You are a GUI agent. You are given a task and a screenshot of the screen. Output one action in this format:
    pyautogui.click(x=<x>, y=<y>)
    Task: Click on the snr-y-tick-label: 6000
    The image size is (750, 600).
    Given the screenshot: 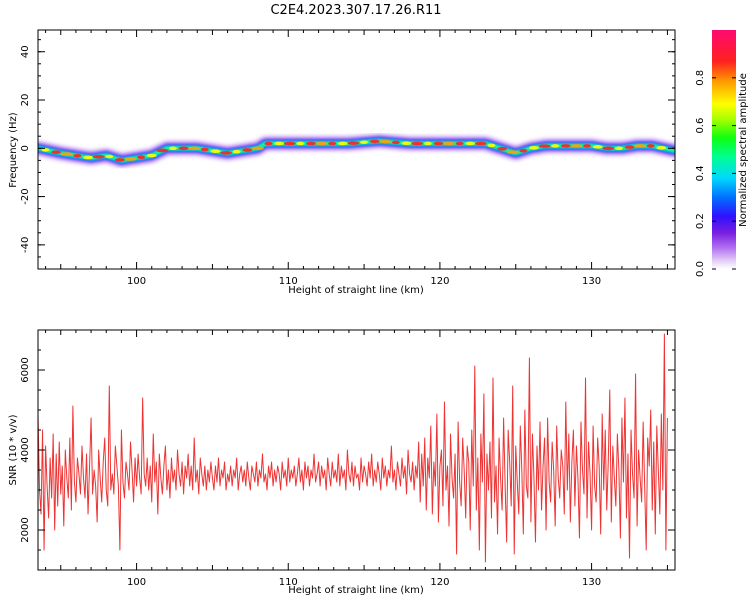 What is the action you would take?
    pyautogui.click(x=25, y=369)
    